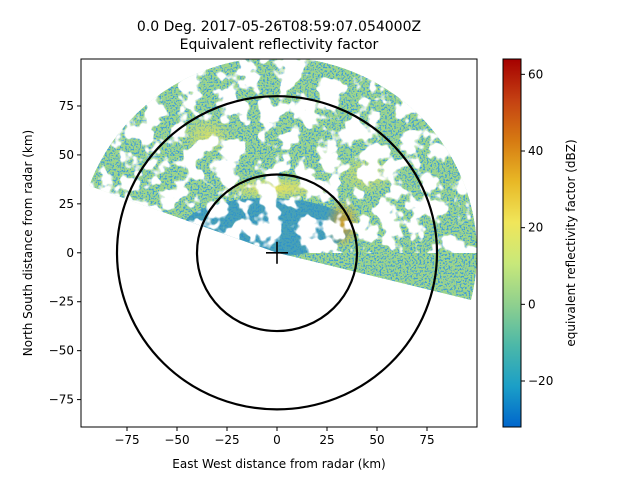 Image resolution: width=640 pixels, height=484 pixels. I want to click on x-tick-label: 75, so click(426, 440).